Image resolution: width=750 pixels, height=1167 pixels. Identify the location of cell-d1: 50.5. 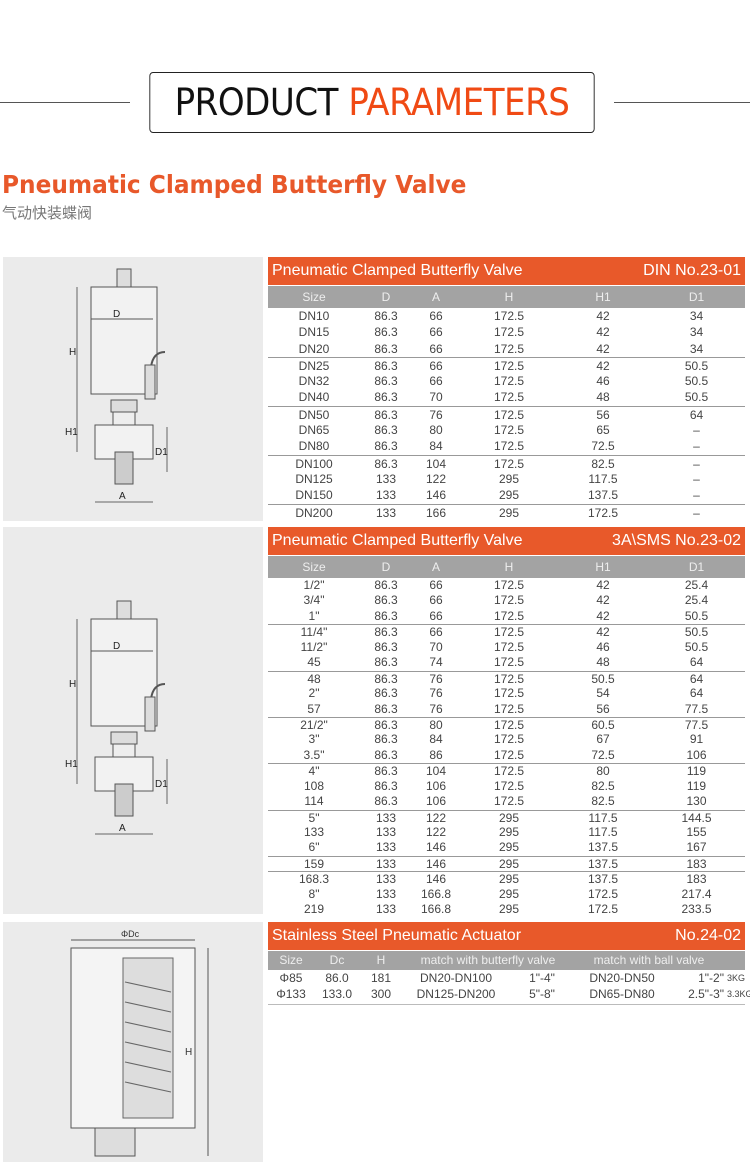
(696, 365).